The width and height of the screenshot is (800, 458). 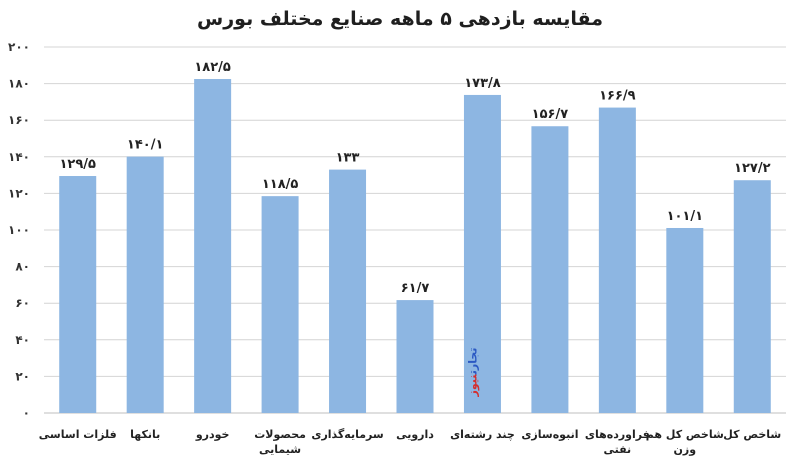 What do you see at coordinates (22, 267) in the screenshot?
I see `y-tick-label: ۸۰` at bounding box center [22, 267].